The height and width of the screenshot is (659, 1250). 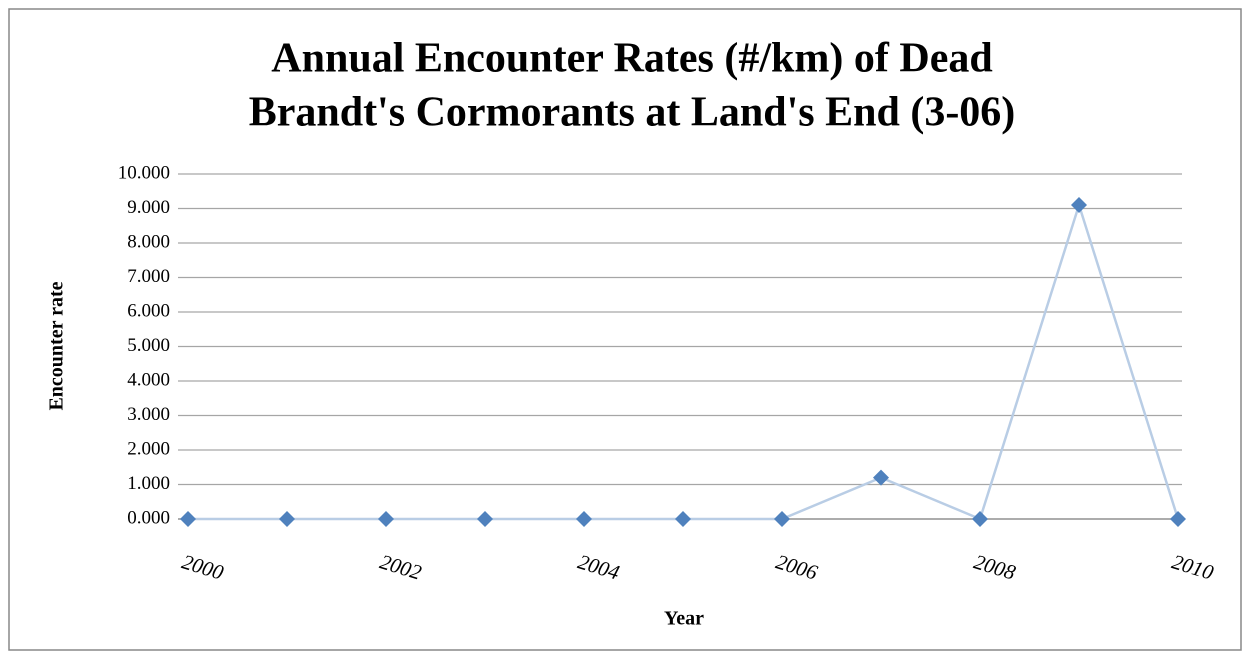 What do you see at coordinates (57, 345) in the screenshot?
I see `y-axis-label: Encounter rate` at bounding box center [57, 345].